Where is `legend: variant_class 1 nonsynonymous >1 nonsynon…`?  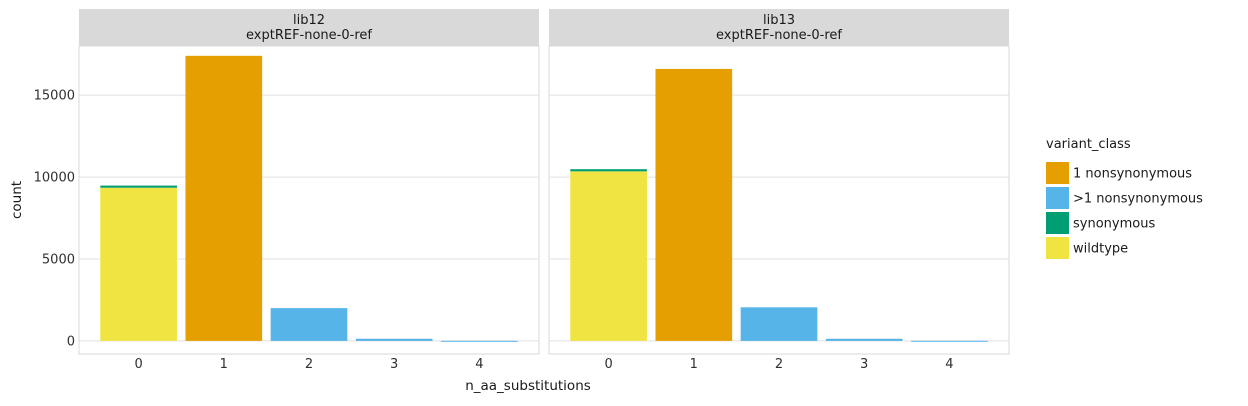 legend: variant_class 1 nonsynonymous >1 nonsynon… is located at coordinates (1124, 198).